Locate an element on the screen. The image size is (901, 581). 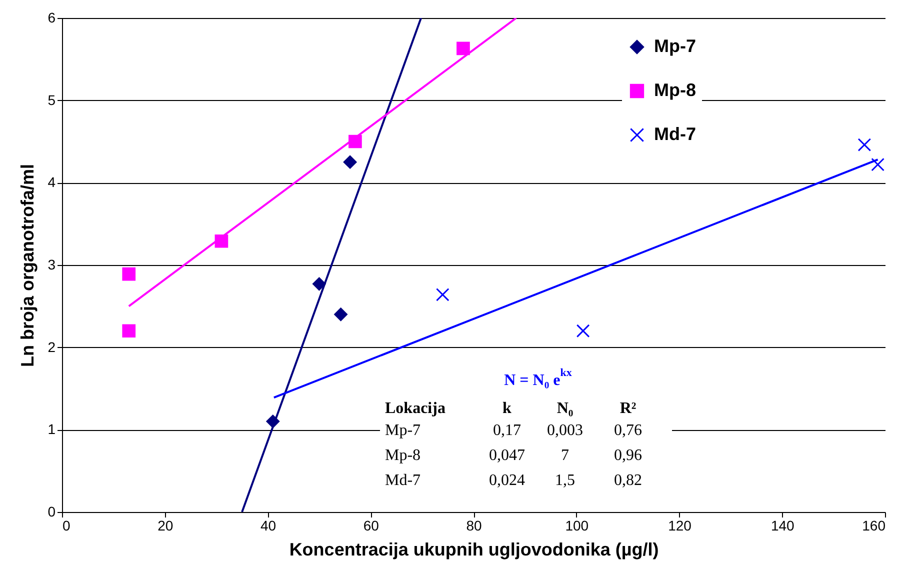
legend-label: Mp-8 is located at coordinates (675, 90).